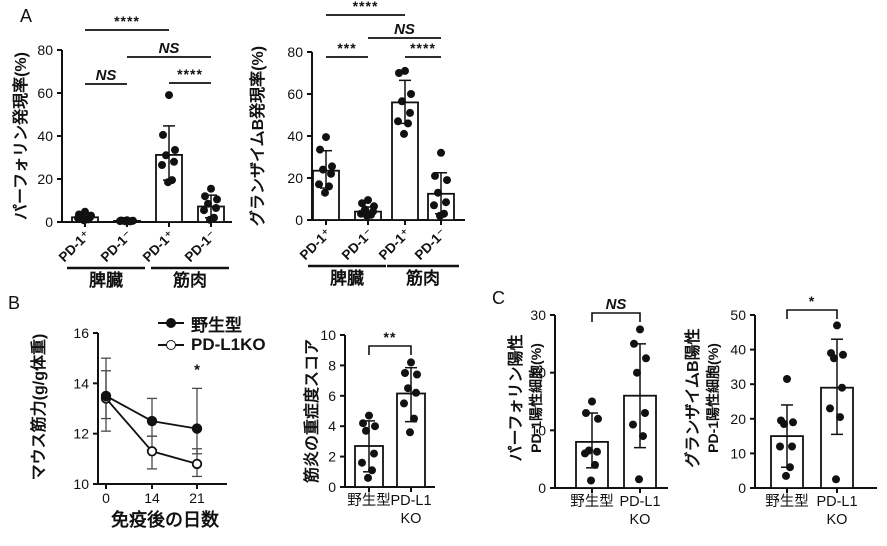 The image size is (887, 546). I want to click on grip-strength-plot: 10 12 14 16 0 14 21 *, so click(150, 415).